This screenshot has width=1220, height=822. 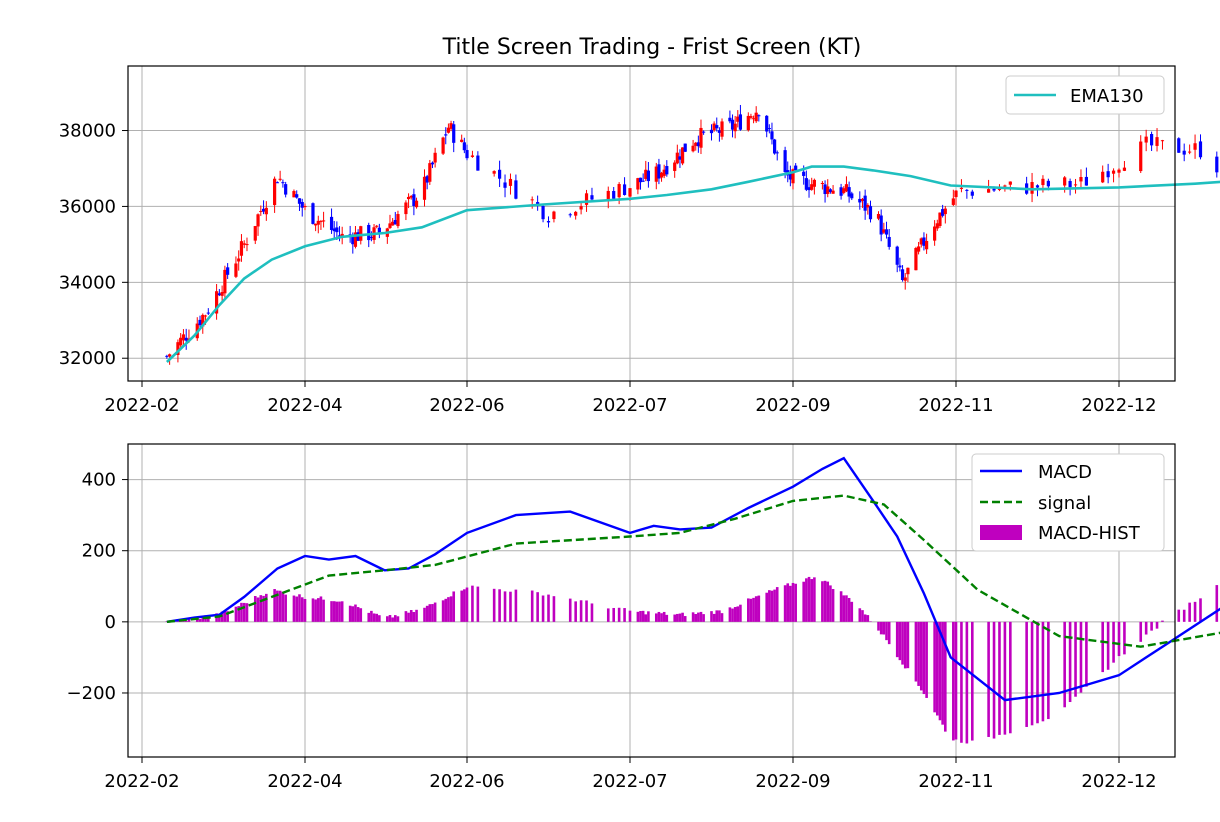 I want to click on price-xtick-label: 2022-12, so click(x=1118, y=405).